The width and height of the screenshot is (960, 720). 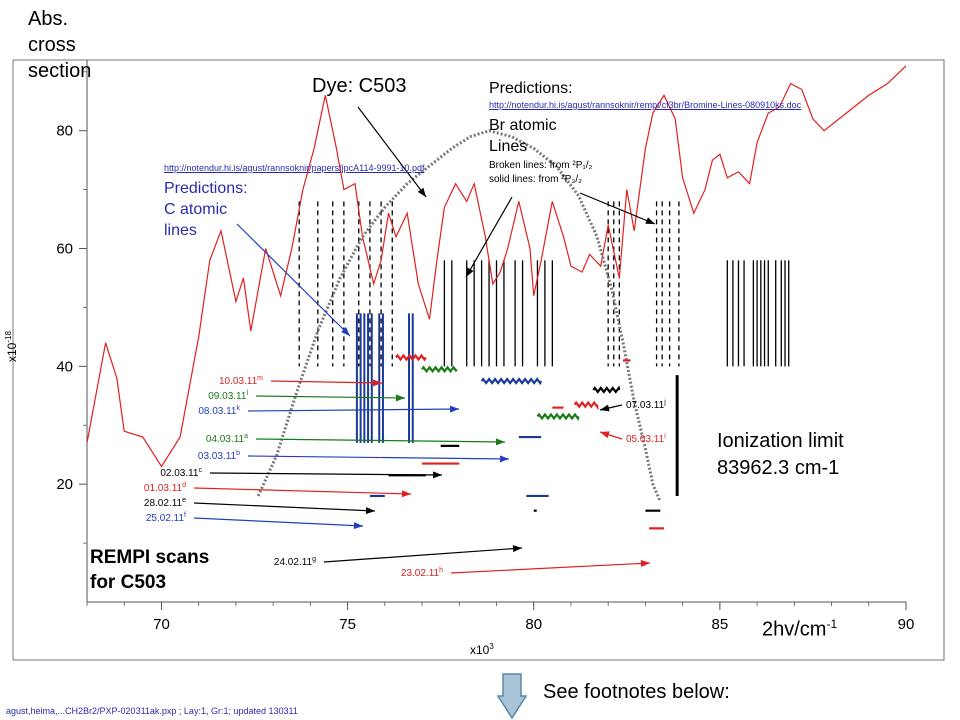 What do you see at coordinates (664, 402) in the screenshot?
I see `scan-label-sup: j` at bounding box center [664, 402].